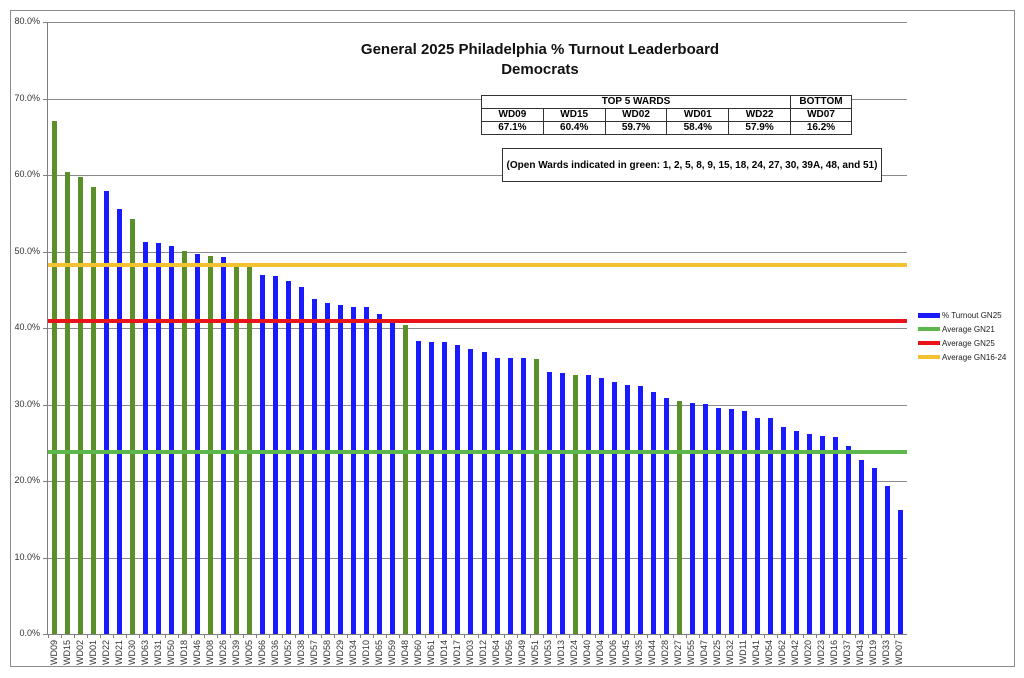  I want to click on x-tick-label: WD58, so click(326, 653).